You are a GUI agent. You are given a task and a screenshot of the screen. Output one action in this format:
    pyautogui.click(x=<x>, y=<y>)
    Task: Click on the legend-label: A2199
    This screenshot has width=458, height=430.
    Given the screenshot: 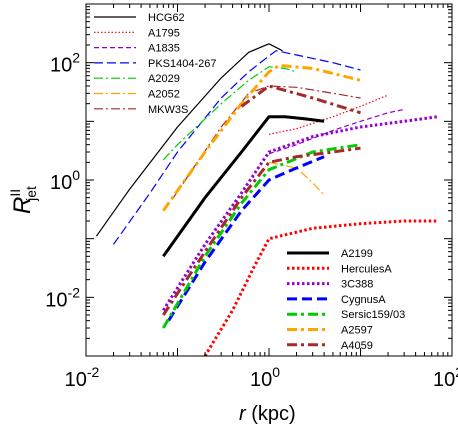 What is the action you would take?
    pyautogui.click(x=357, y=254)
    